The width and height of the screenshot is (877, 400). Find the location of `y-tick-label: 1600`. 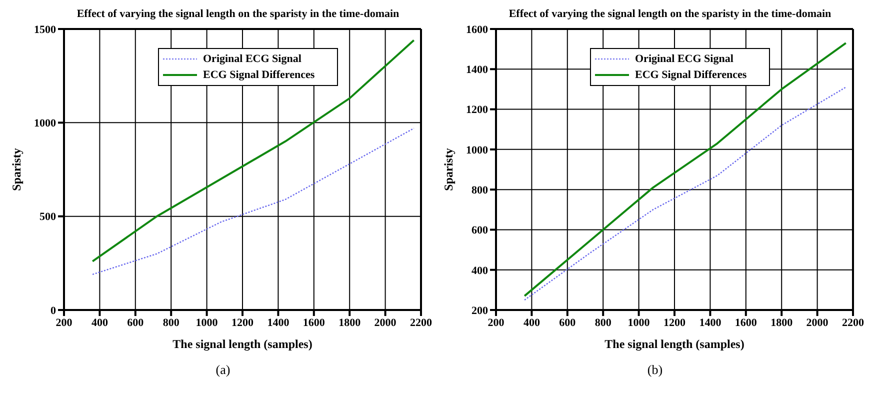

y-tick-label: 1600 is located at coordinates (477, 30).